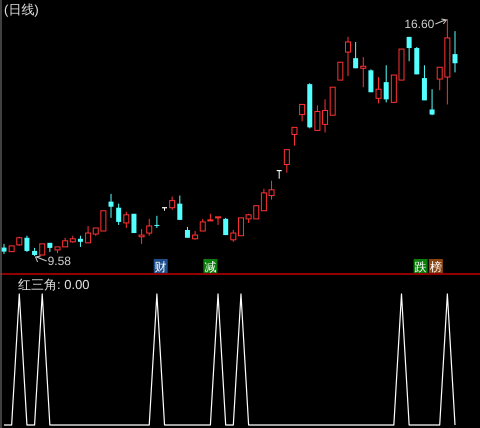 The height and width of the screenshot is (428, 480). I want to click on chart-title: 红三角: 0.00, so click(54, 284).